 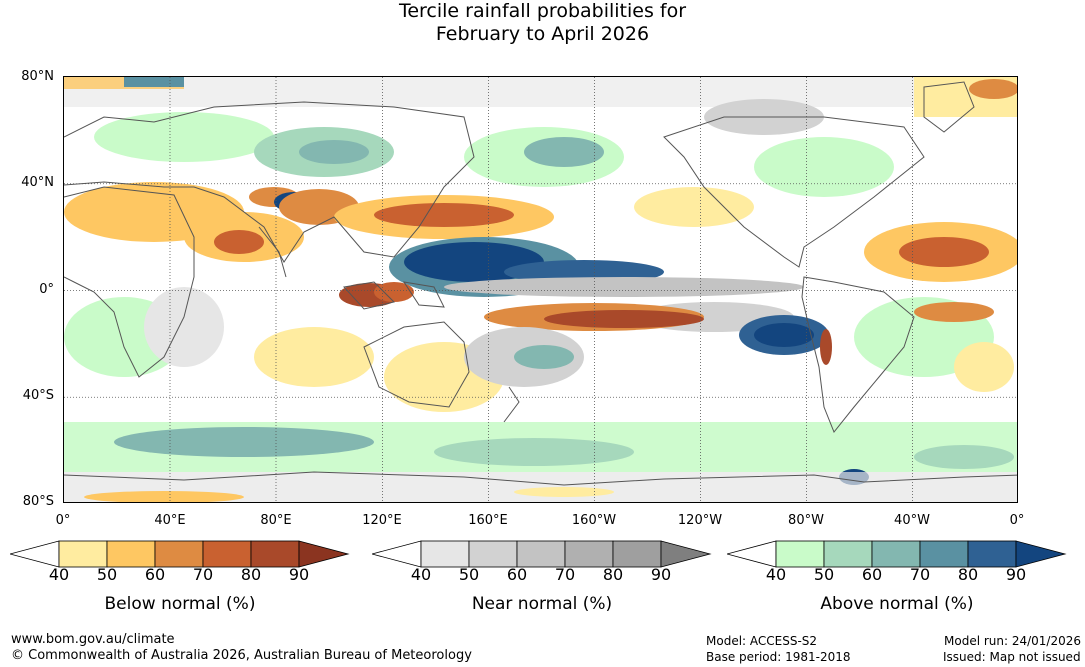 I want to click on near-tick-90: 90, so click(x=661, y=574).